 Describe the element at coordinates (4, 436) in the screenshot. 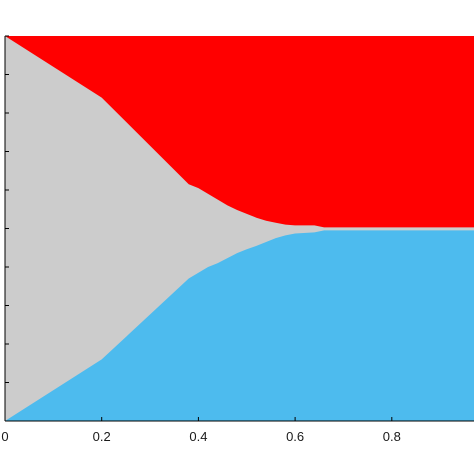

I see `x-tick-label: 0` at that location.